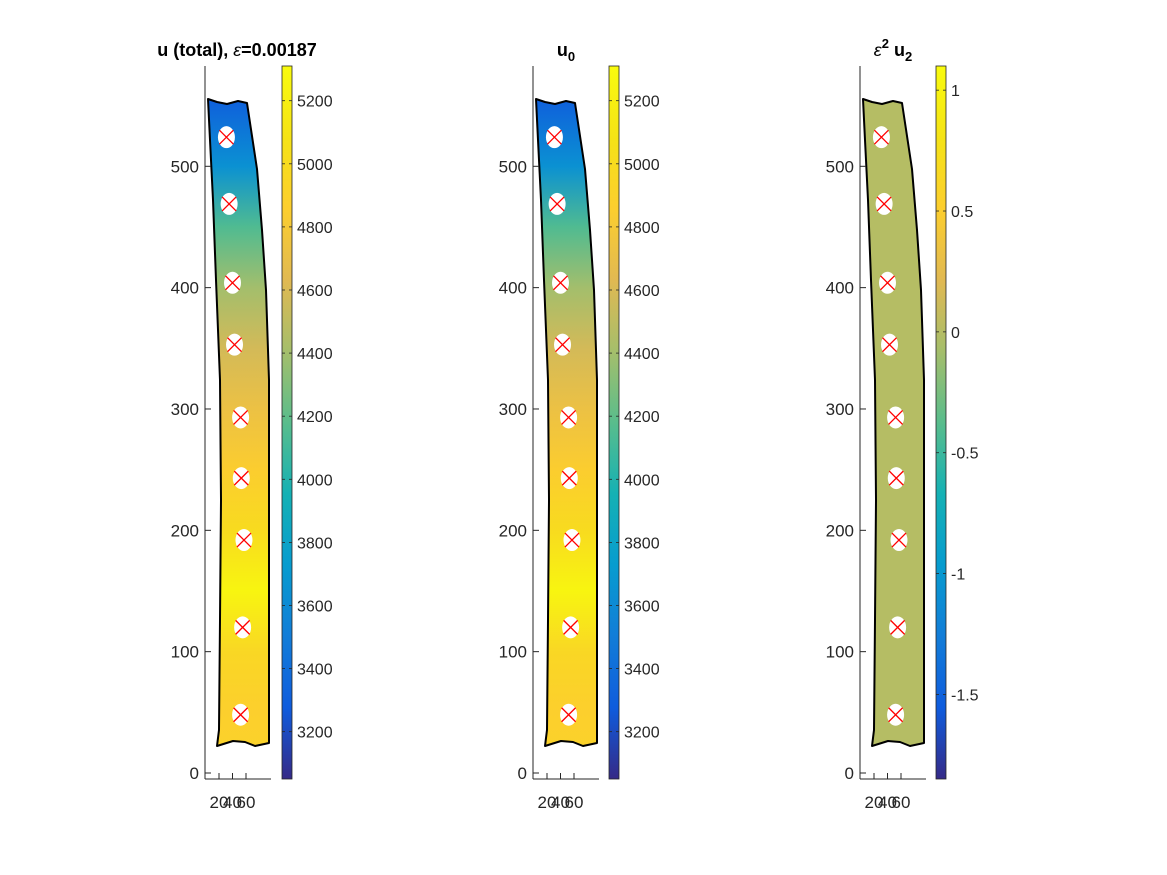 The height and width of the screenshot is (875, 1167). I want to click on title-superscript: 2, so click(885, 43).